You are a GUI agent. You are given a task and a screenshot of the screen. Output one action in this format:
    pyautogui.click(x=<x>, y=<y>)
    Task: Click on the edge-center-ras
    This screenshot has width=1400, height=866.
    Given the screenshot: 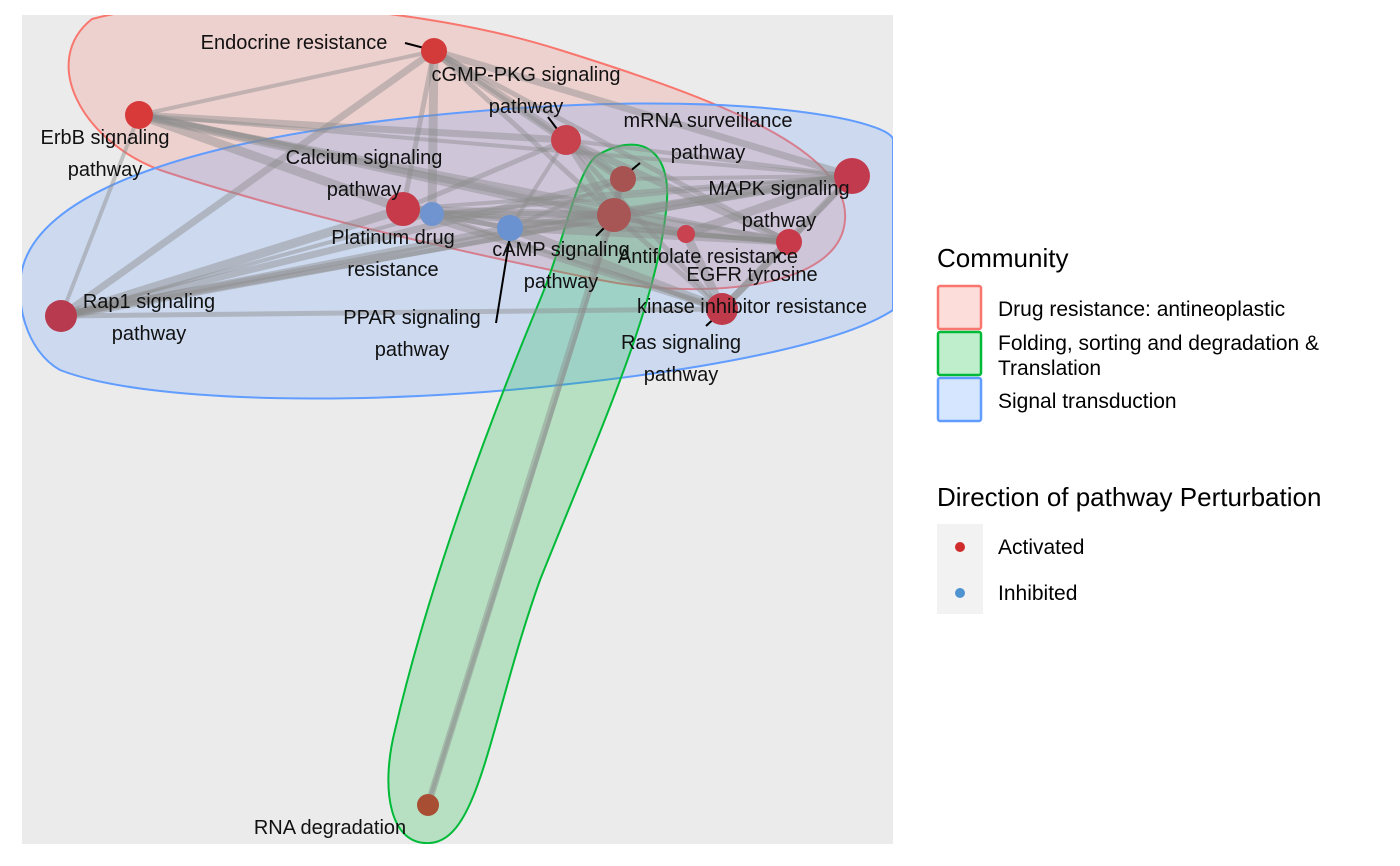 What is the action you would take?
    pyautogui.click(x=668, y=262)
    